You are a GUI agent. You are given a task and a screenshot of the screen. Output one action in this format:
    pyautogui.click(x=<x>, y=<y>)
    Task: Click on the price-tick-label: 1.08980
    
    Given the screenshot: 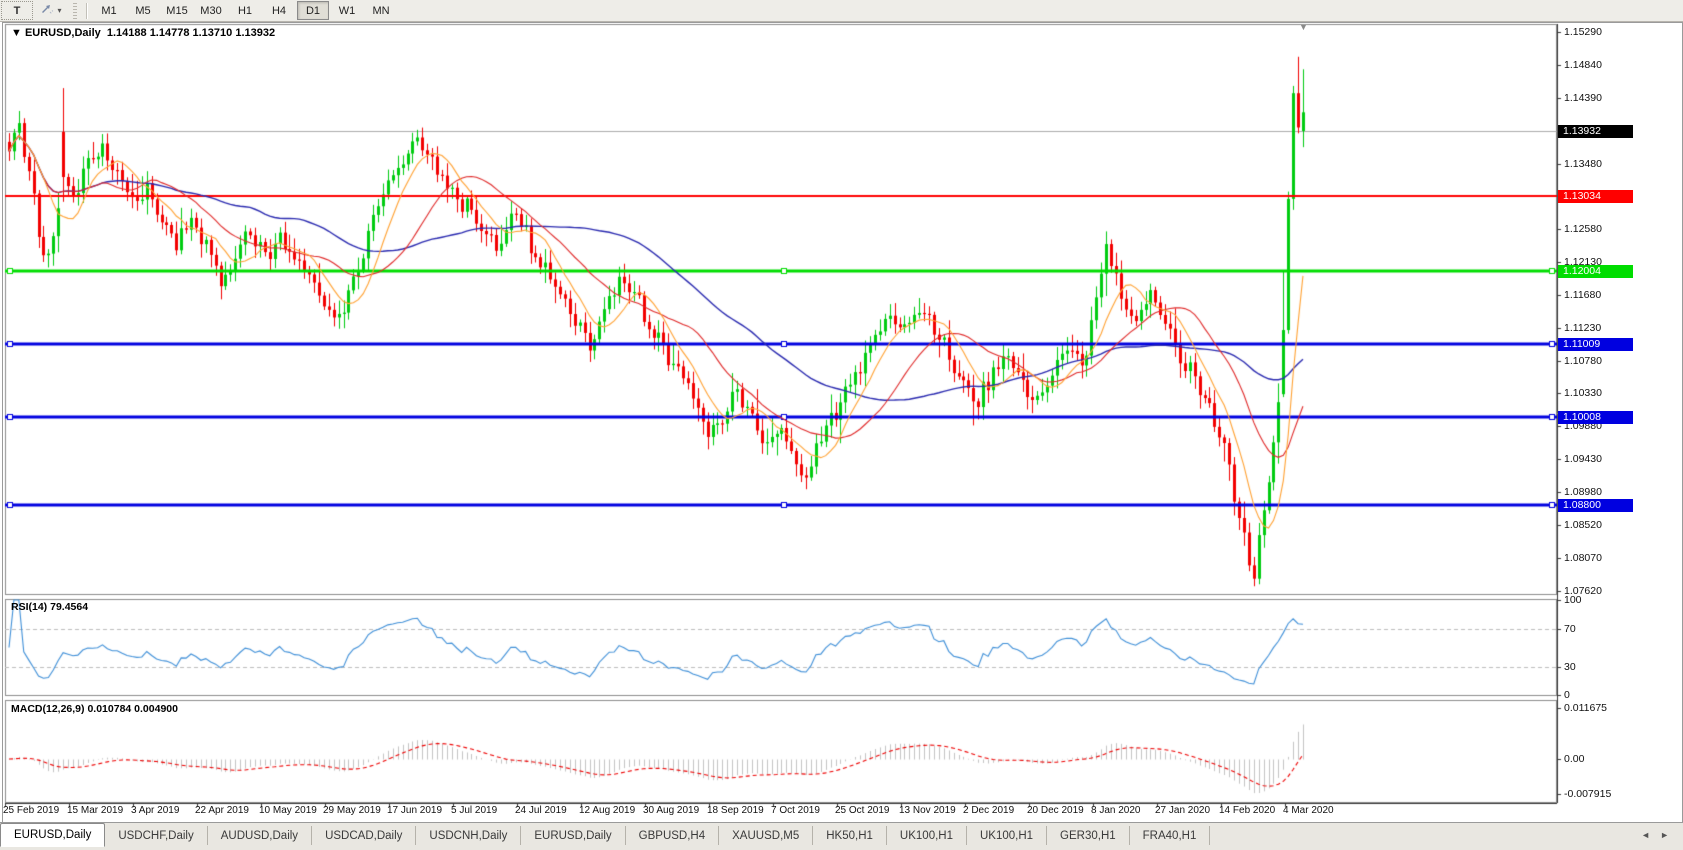 What is the action you would take?
    pyautogui.click(x=1583, y=491)
    